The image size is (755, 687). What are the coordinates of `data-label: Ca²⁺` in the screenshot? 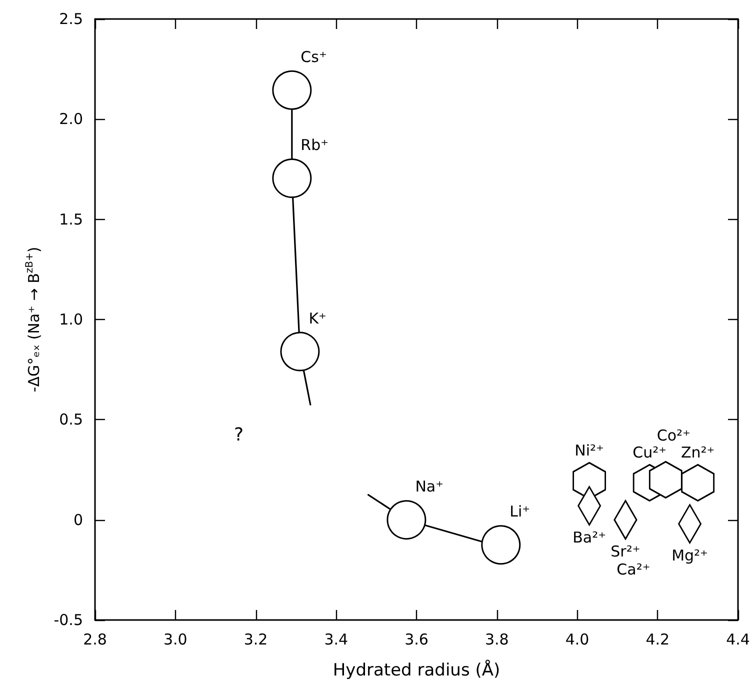 It's located at (633, 569).